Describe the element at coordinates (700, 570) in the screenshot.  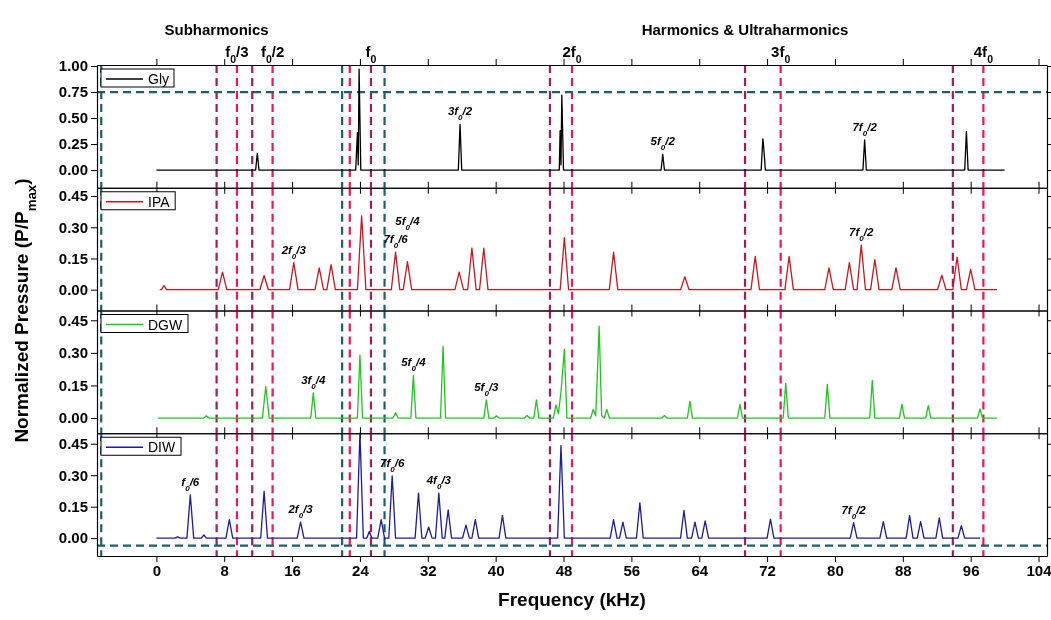
I see `x-tick-label: 64` at that location.